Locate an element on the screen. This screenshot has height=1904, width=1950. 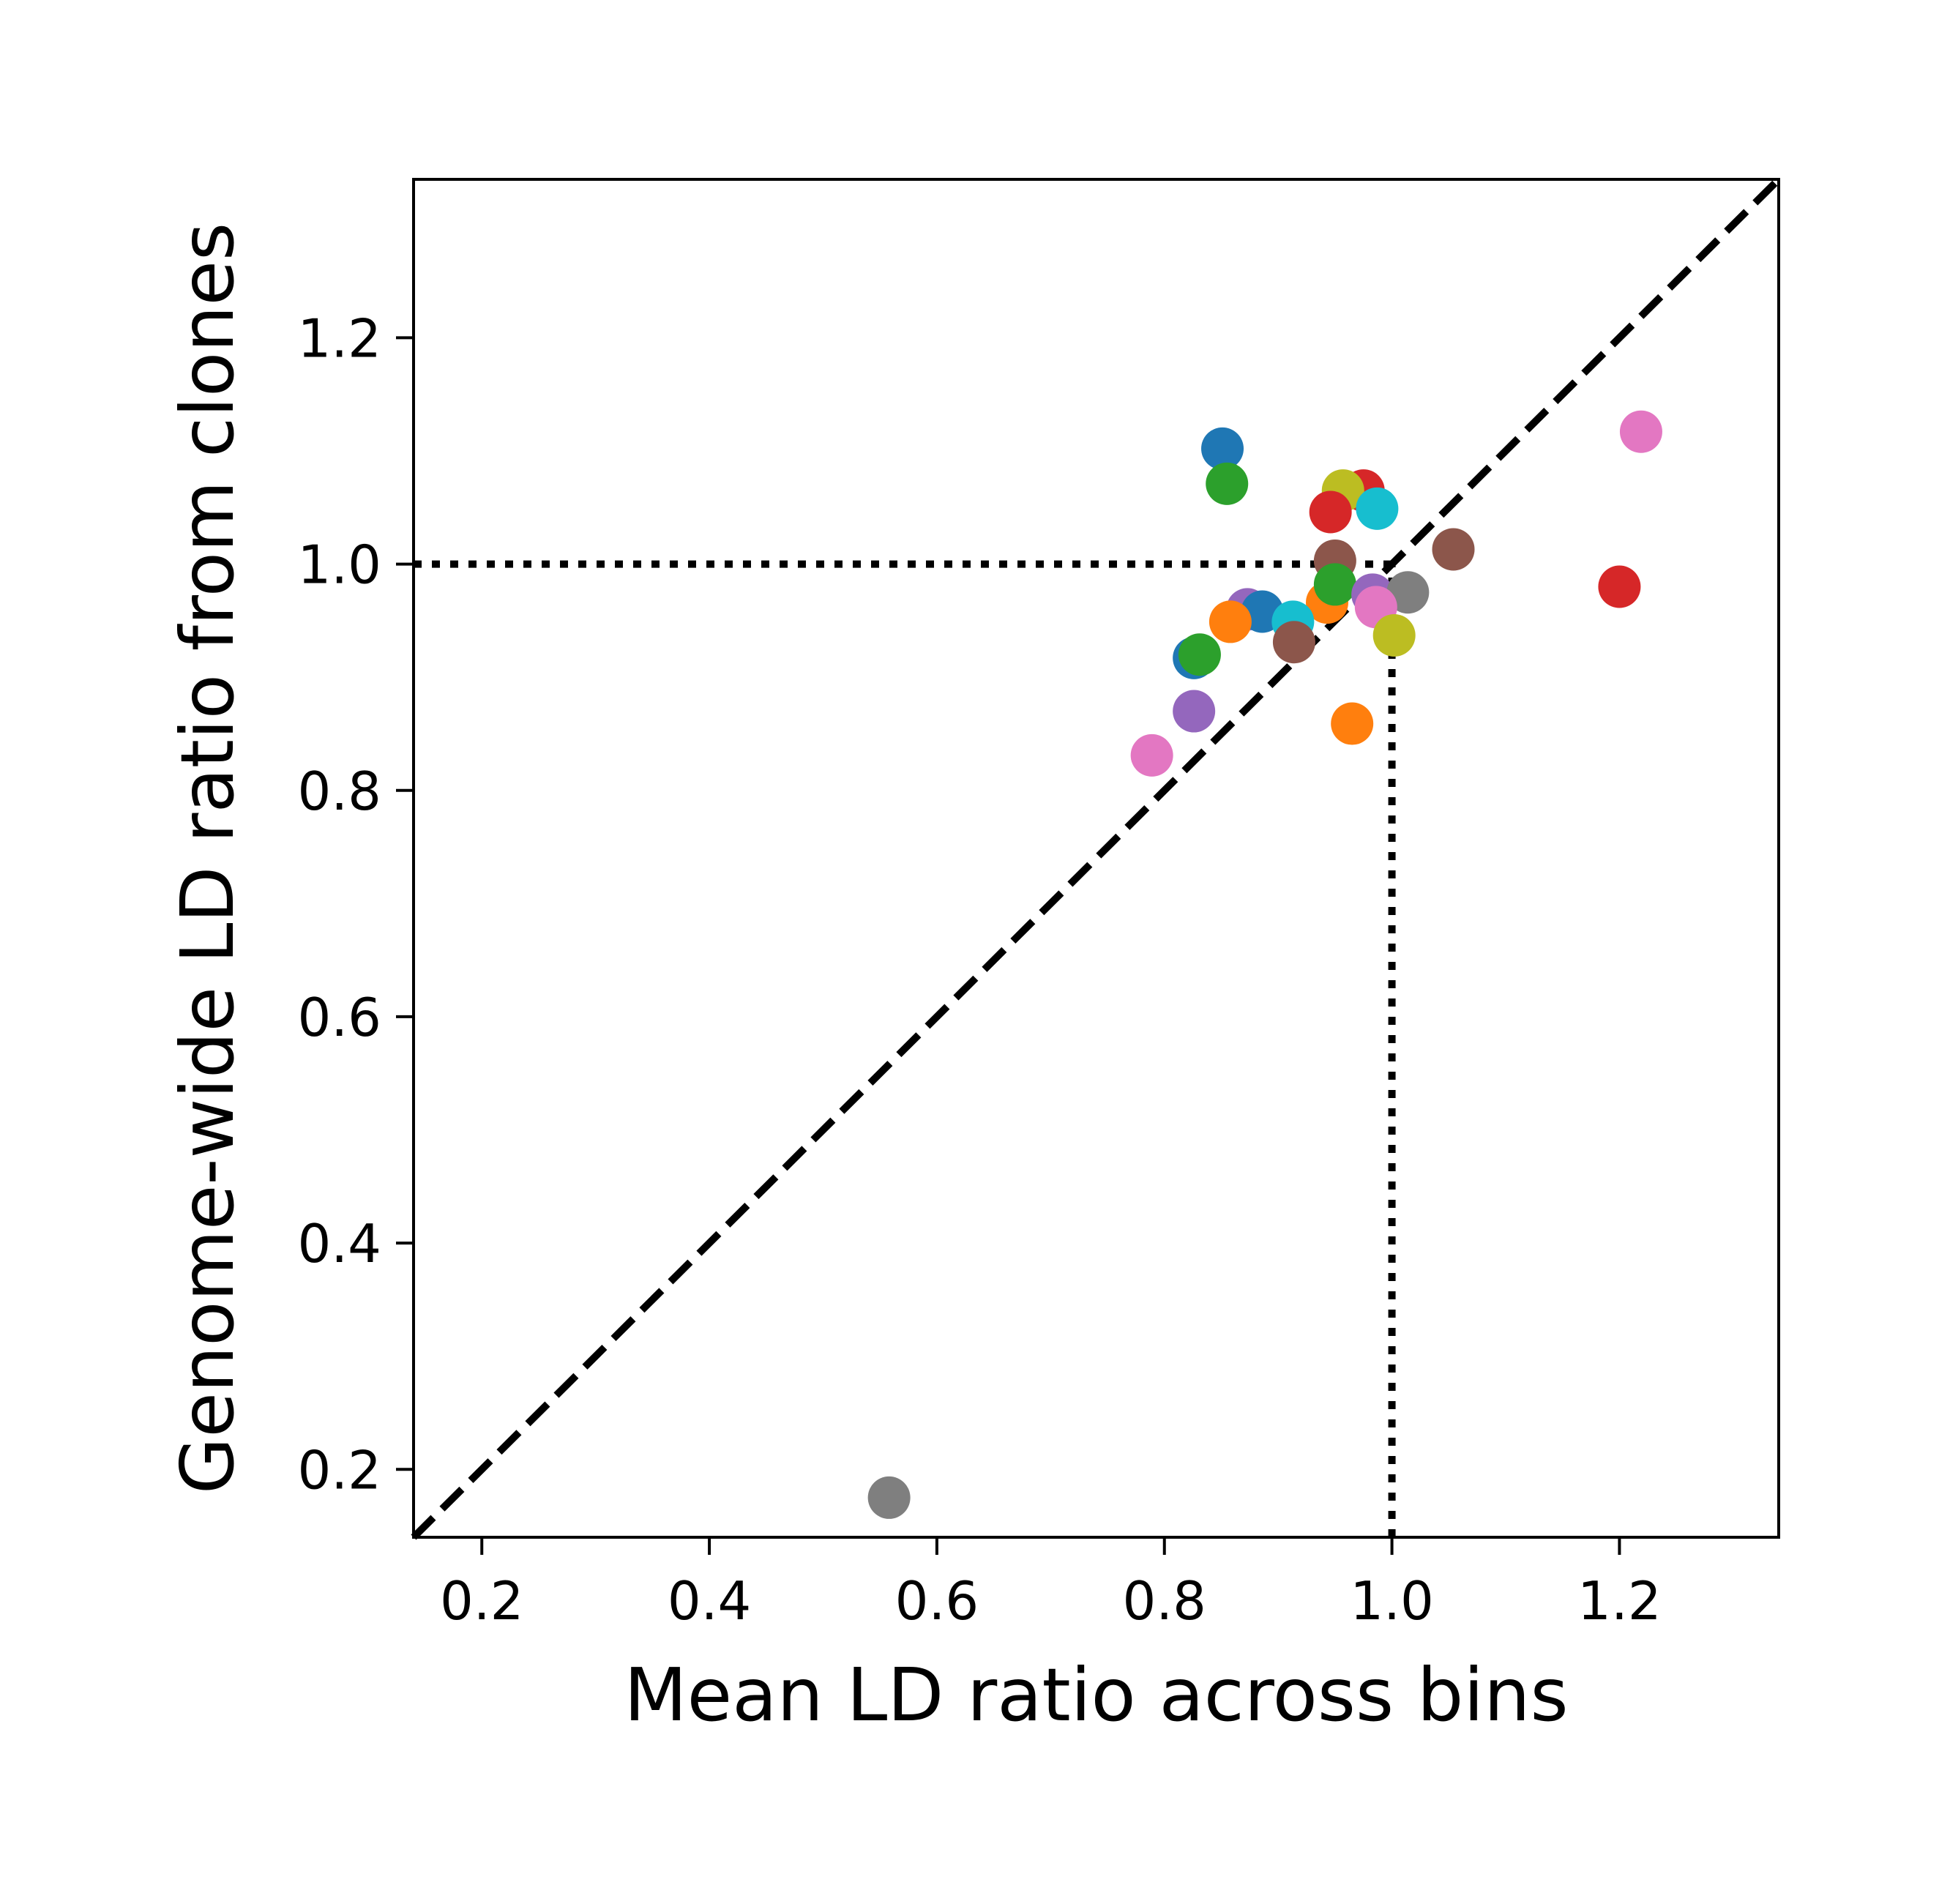
y-tick-label: 0.2 is located at coordinates (339, 1470).